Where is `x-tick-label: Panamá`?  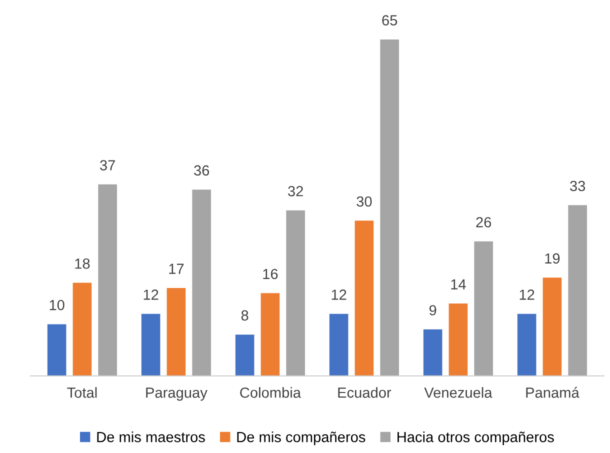
x-tick-label: Panamá is located at coordinates (553, 392).